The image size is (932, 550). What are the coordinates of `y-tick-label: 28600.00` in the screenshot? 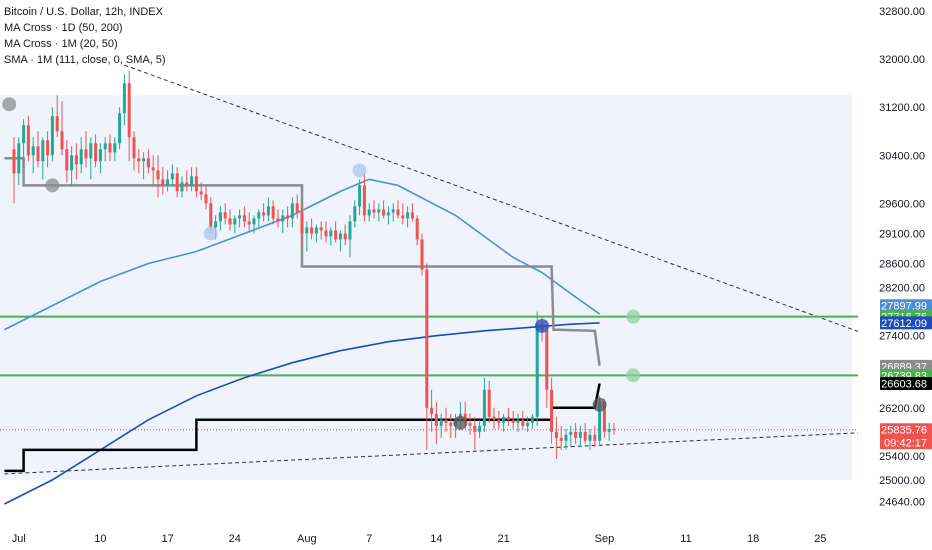 It's located at (902, 265).